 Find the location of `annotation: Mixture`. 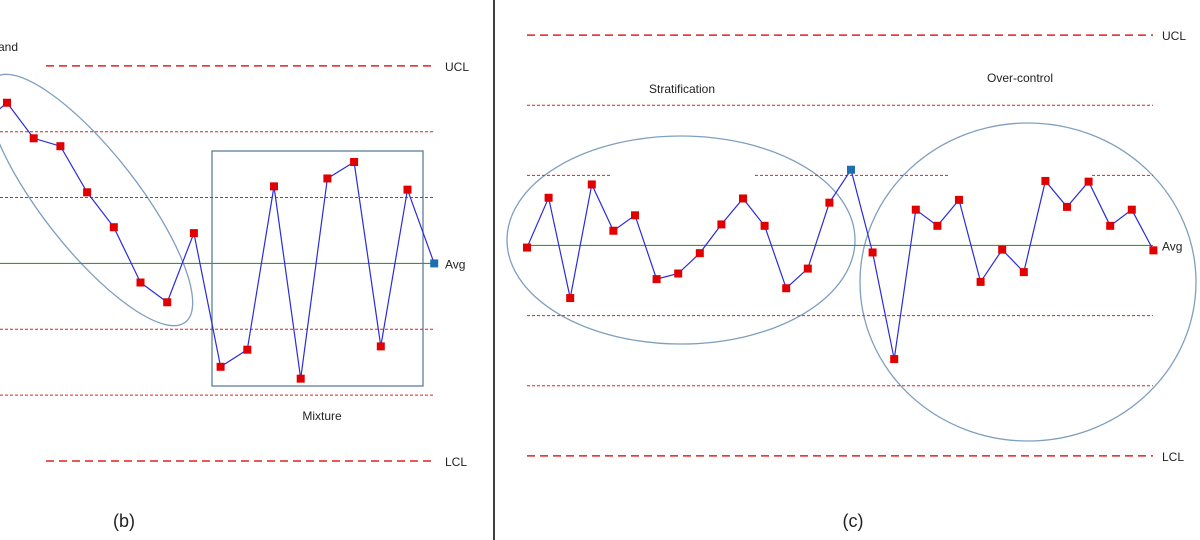

annotation: Mixture is located at coordinates (322, 416).